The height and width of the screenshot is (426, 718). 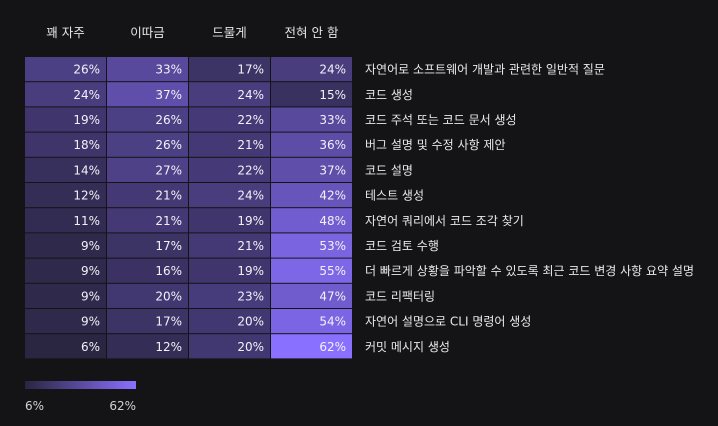 What do you see at coordinates (332, 196) in the screenshot?
I see `cell-value-label: 42%` at bounding box center [332, 196].